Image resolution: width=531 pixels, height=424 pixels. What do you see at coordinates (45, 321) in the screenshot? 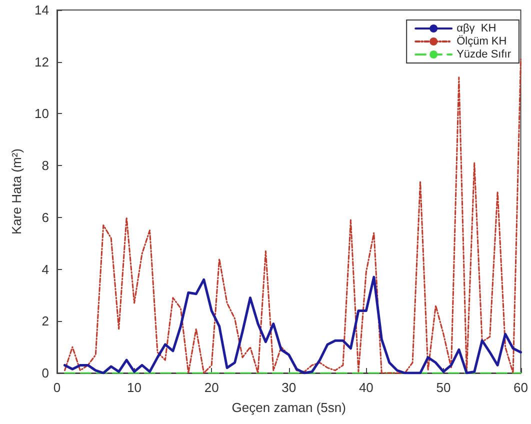
I see `y-tick-label: 2` at bounding box center [45, 321].